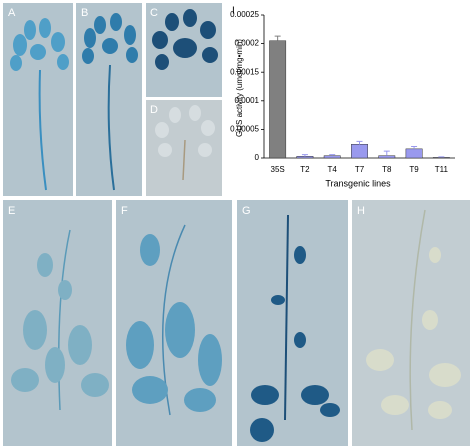  Describe the element at coordinates (233, 11) in the screenshot. I see `panel-label: I` at that location.